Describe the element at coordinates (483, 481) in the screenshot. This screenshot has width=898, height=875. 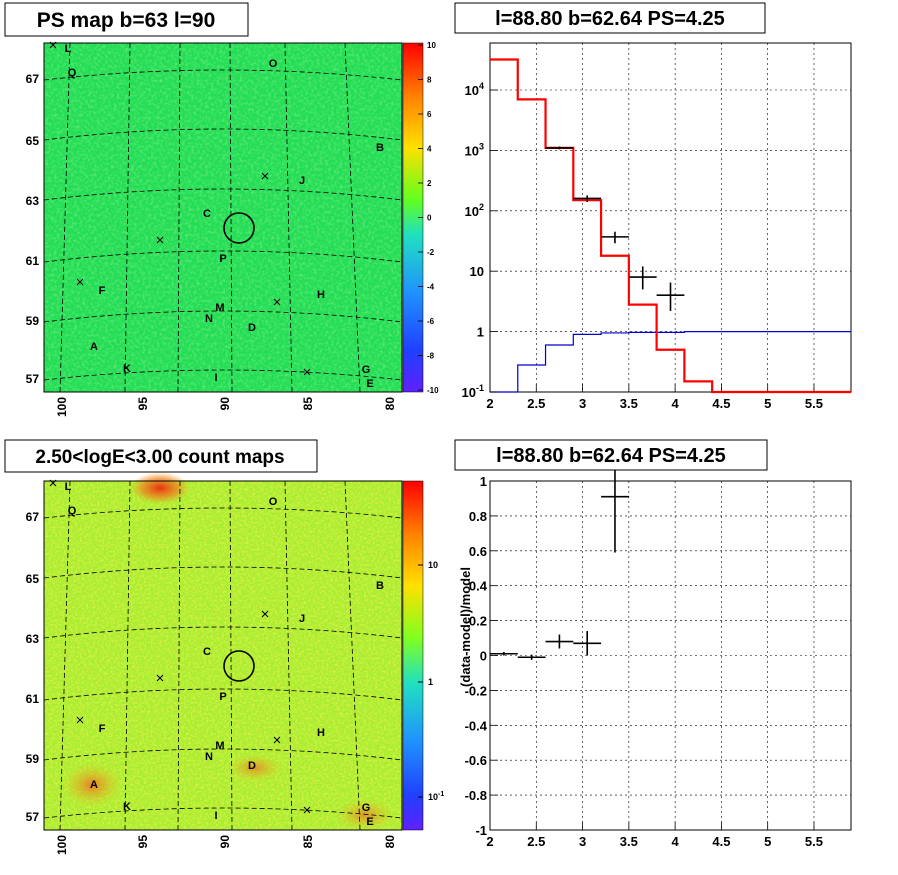
I see `residual-y-tick-label: 1` at that location.